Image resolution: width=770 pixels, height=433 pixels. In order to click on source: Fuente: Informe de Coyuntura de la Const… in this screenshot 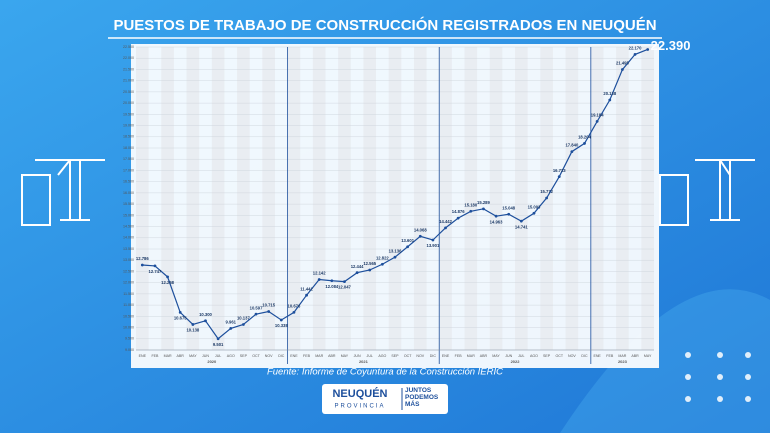, I will do `click(385, 372)`.